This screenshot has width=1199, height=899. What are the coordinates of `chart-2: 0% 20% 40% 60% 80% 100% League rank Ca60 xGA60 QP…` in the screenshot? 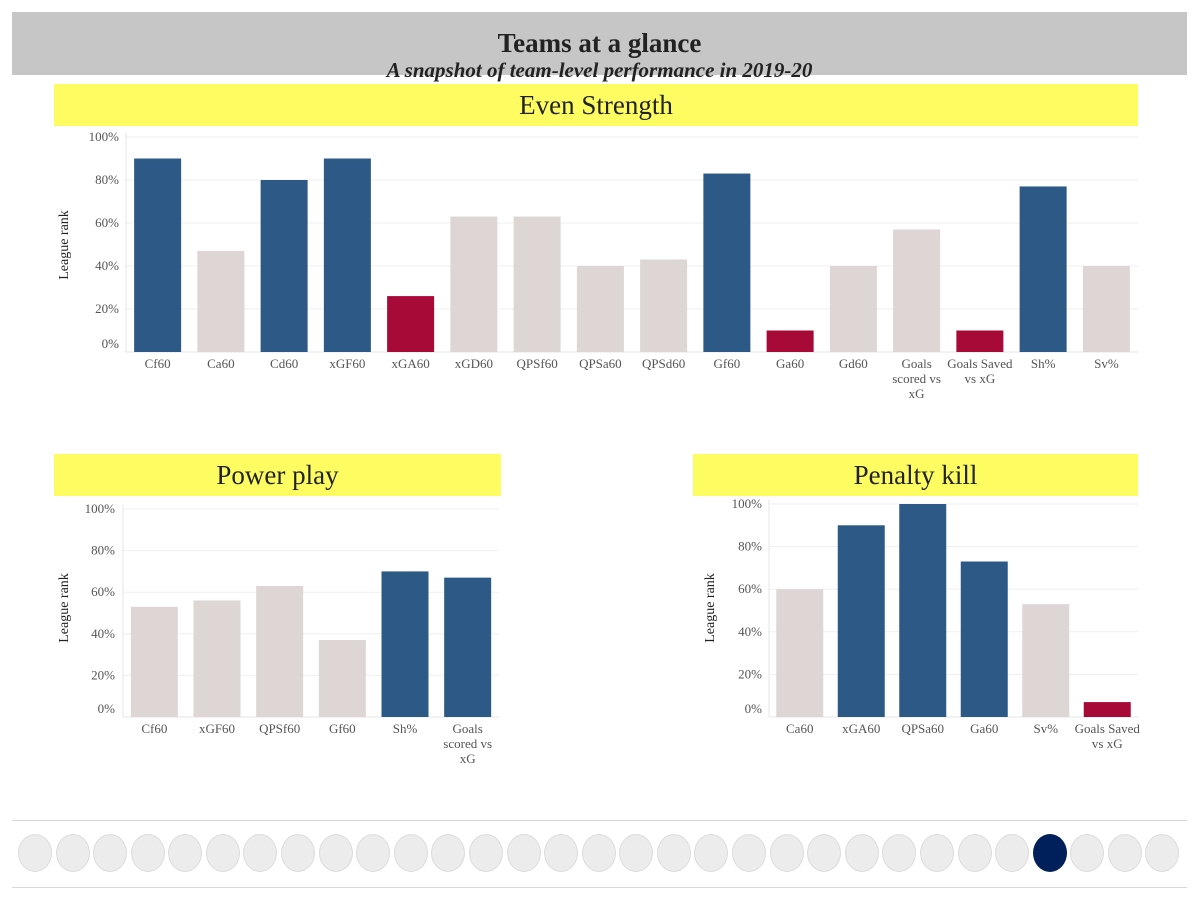 It's located at (921, 623).